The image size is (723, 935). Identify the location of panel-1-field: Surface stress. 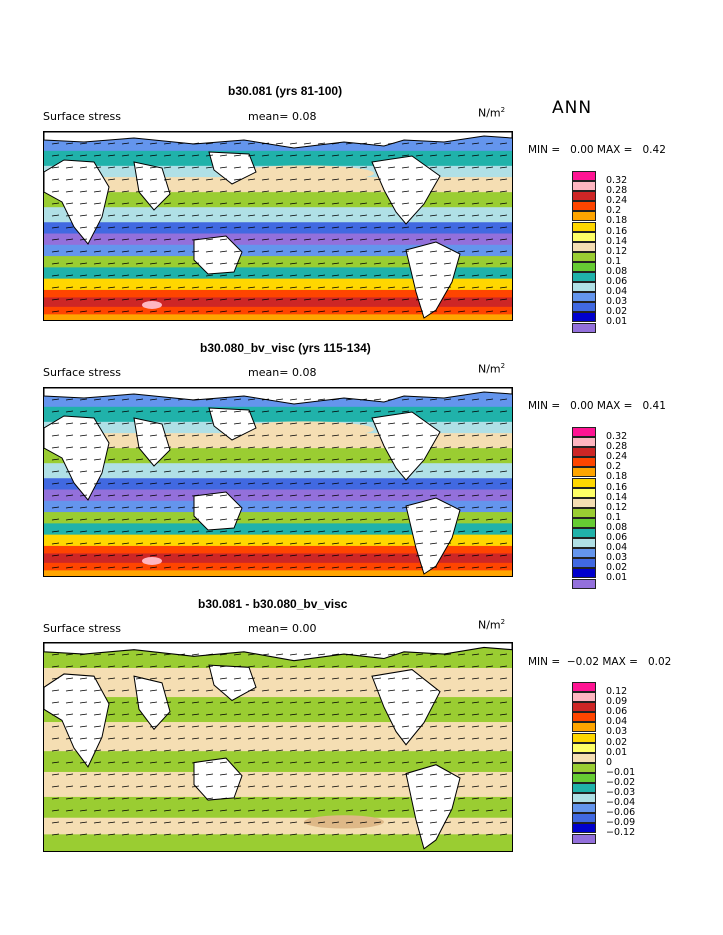
(82, 116).